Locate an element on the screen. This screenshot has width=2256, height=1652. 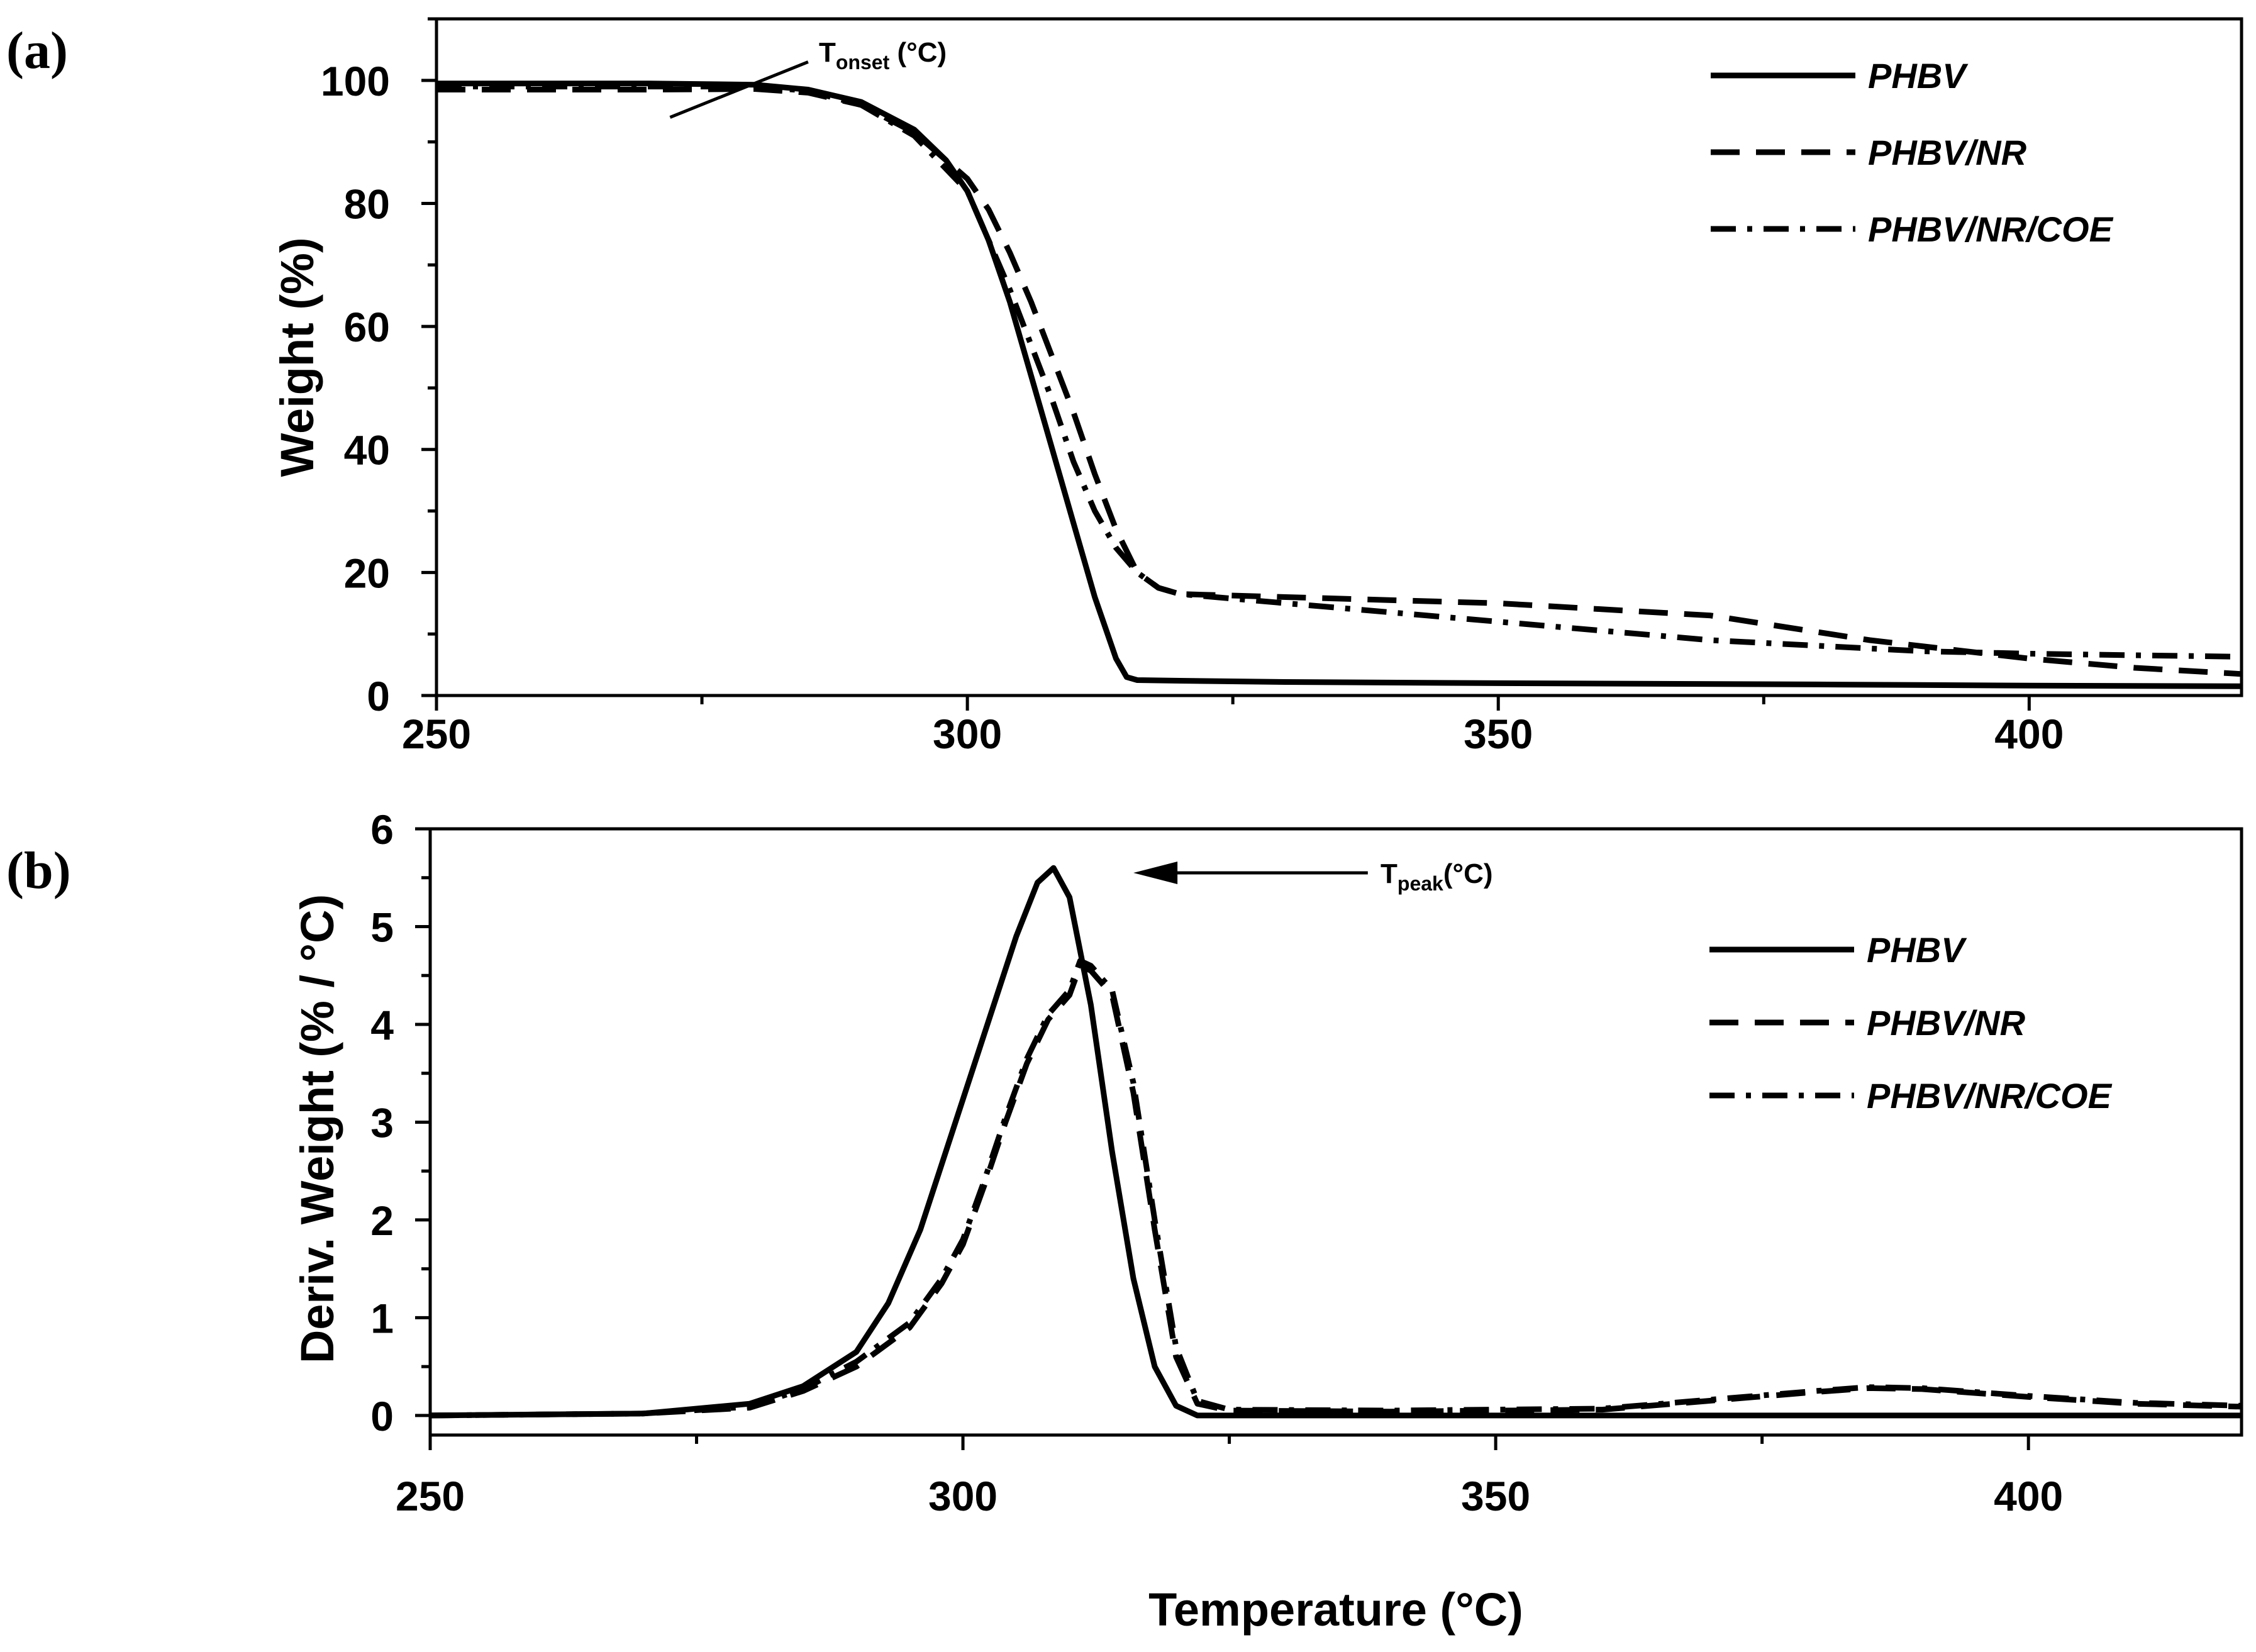
panel-a-y-axis-title: Weight (%) is located at coordinates (297, 357).